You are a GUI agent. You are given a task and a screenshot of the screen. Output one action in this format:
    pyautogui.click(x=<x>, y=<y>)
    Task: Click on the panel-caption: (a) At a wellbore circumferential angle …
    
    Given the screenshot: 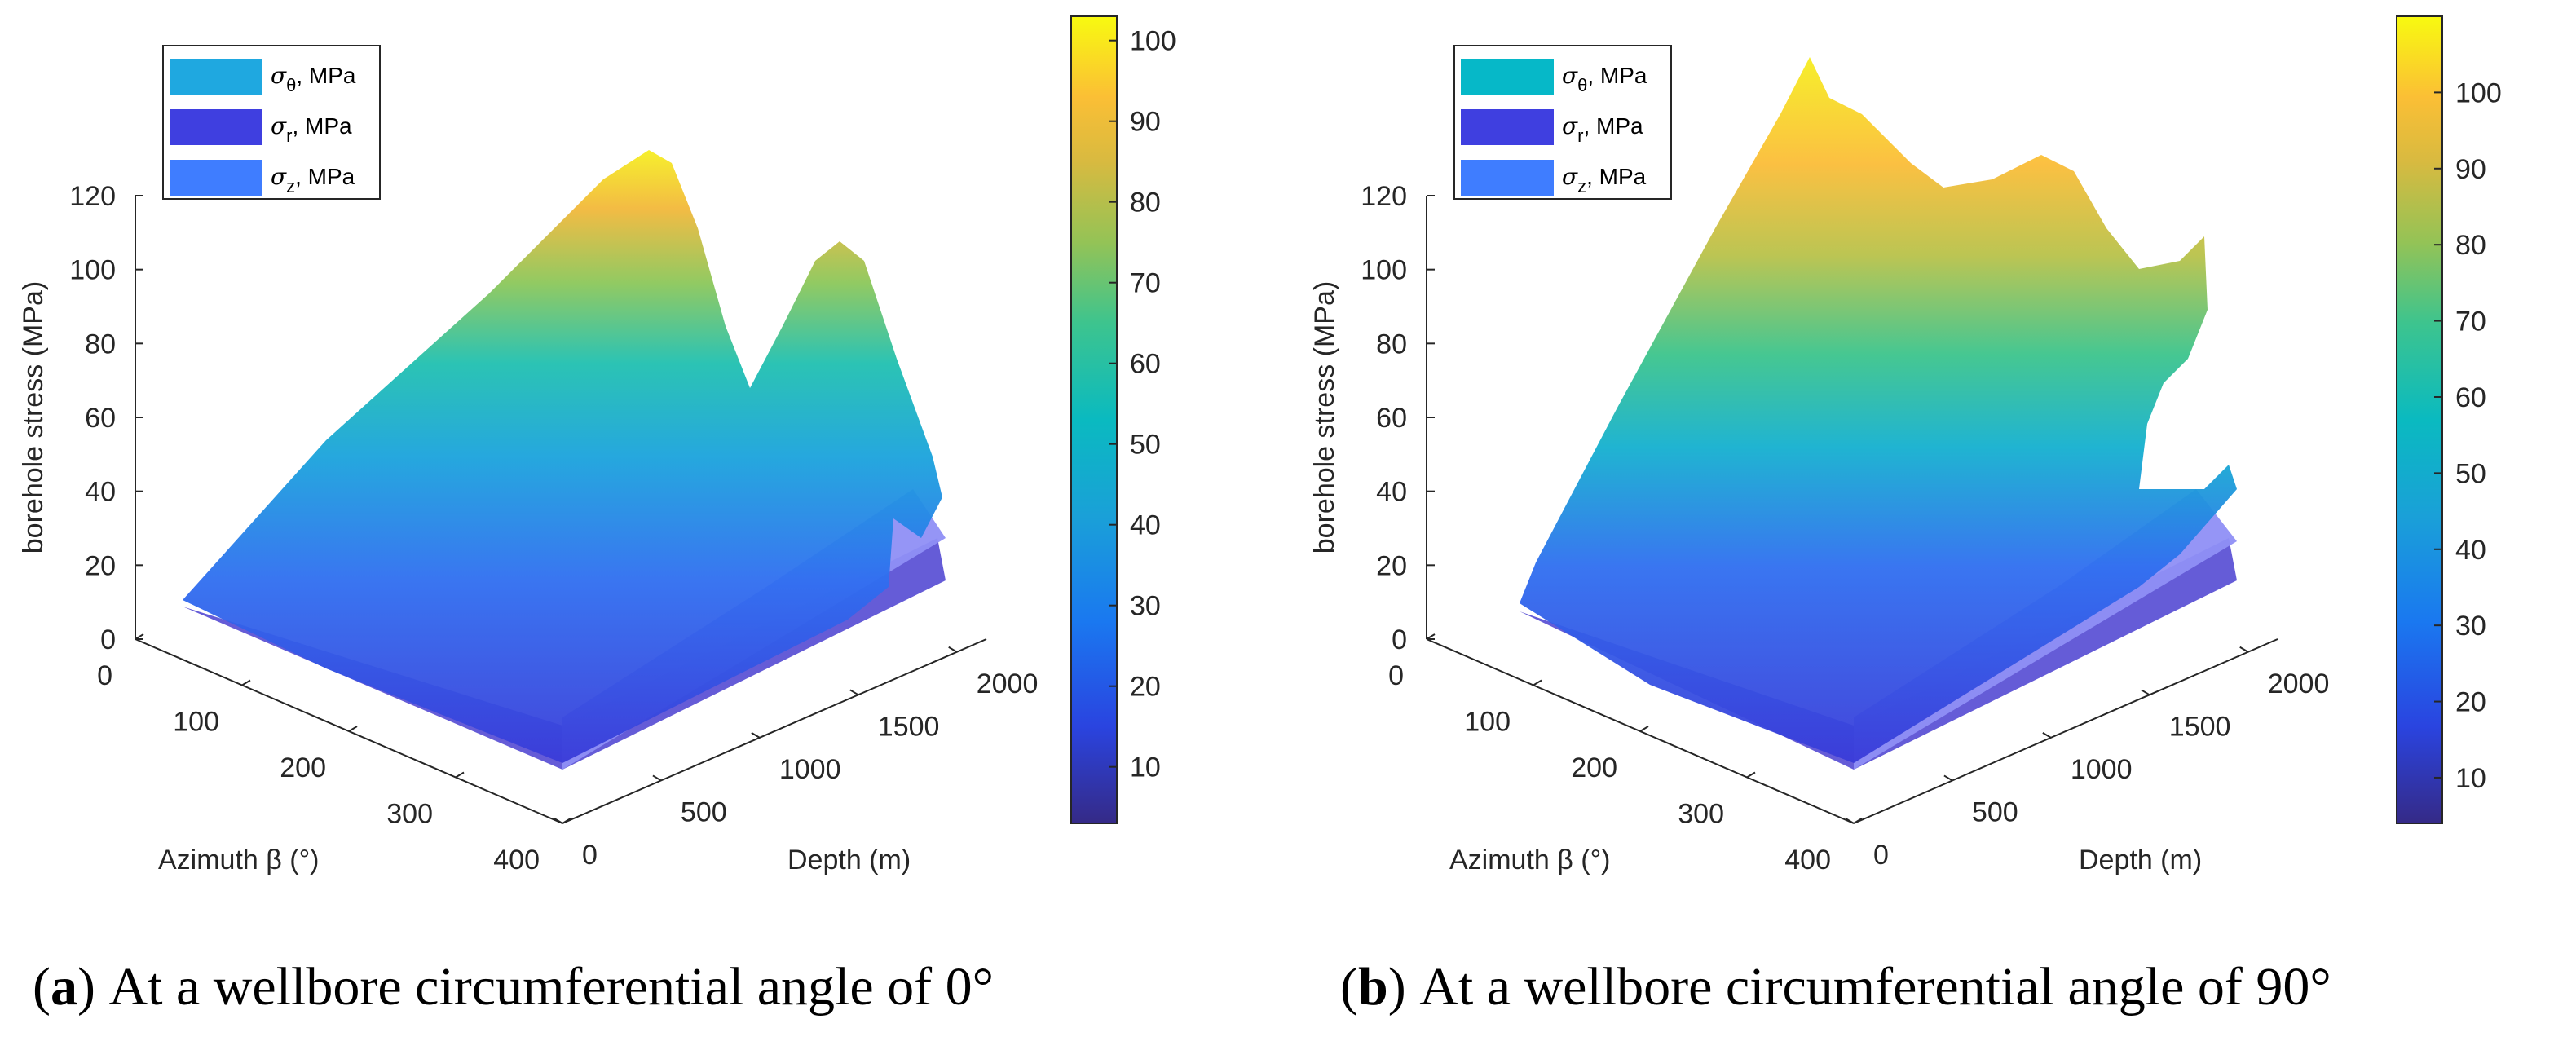 What is the action you would take?
    pyautogui.click(x=513, y=987)
    